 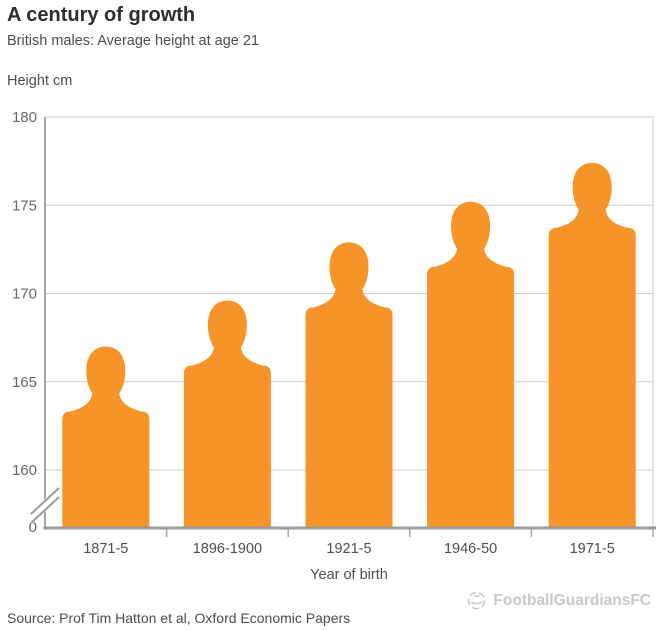 What do you see at coordinates (572, 600) in the screenshot?
I see `watermark-label: FootballGuardiansFC` at bounding box center [572, 600].